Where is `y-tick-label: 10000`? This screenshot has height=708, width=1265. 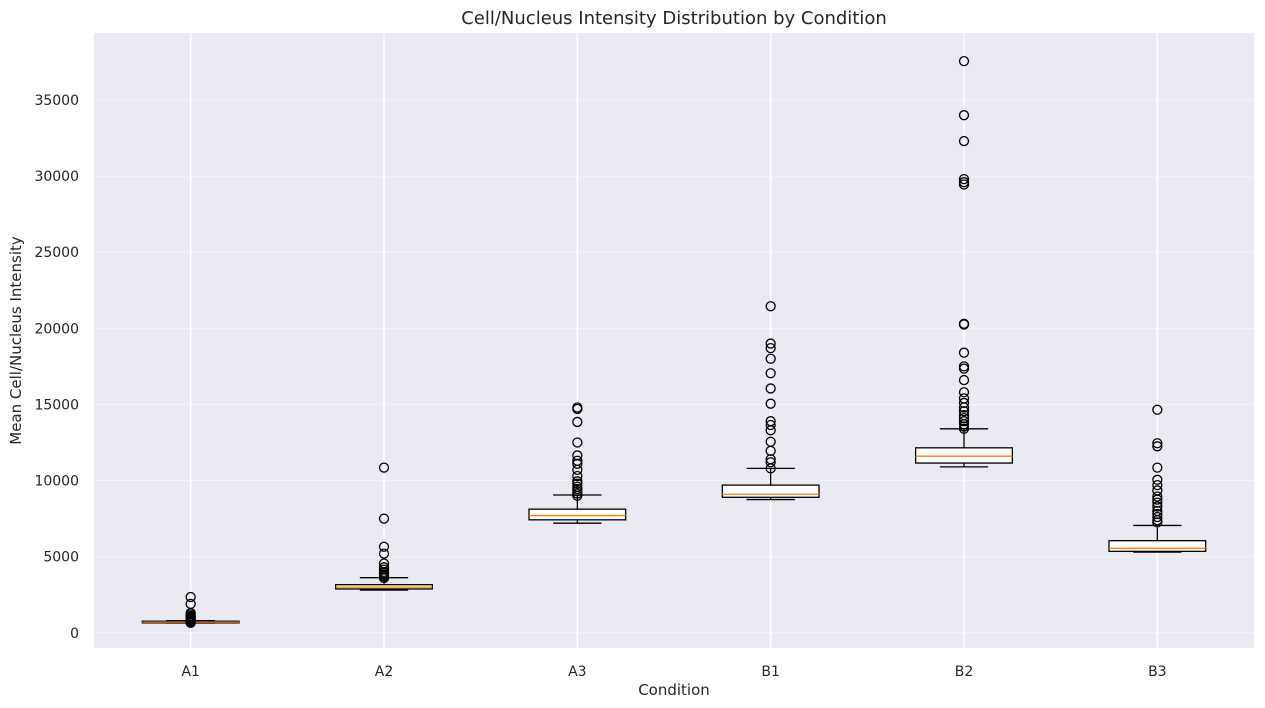 y-tick-label: 10000 is located at coordinates (56, 482).